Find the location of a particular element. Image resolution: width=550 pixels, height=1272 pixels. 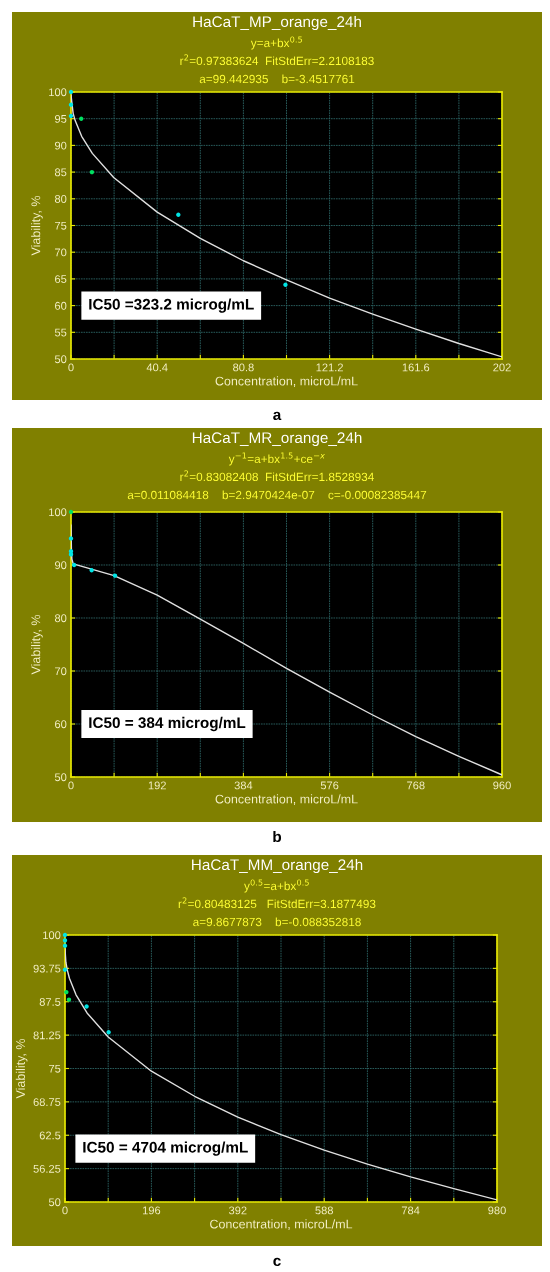

y-tick-label: 56.25 is located at coordinates (47, 1168).